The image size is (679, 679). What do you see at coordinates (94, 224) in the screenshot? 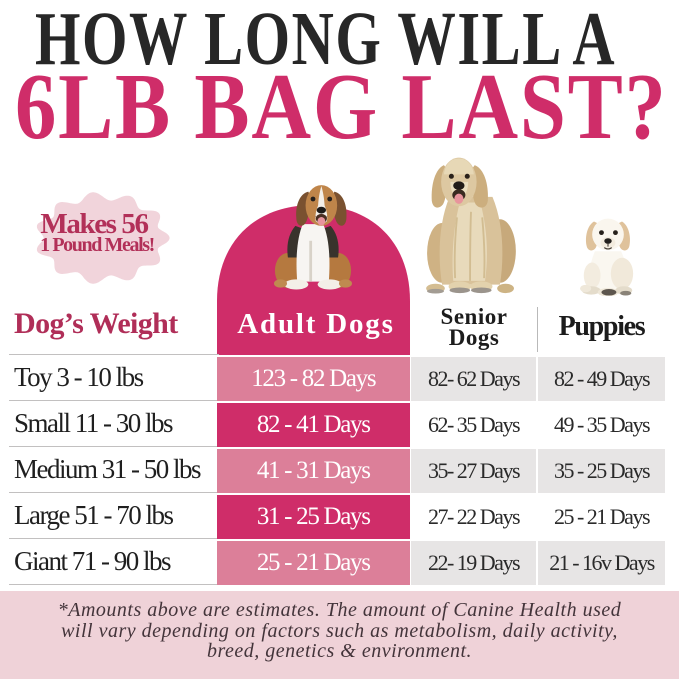
I see `svg-text: Makes 56` at bounding box center [94, 224].